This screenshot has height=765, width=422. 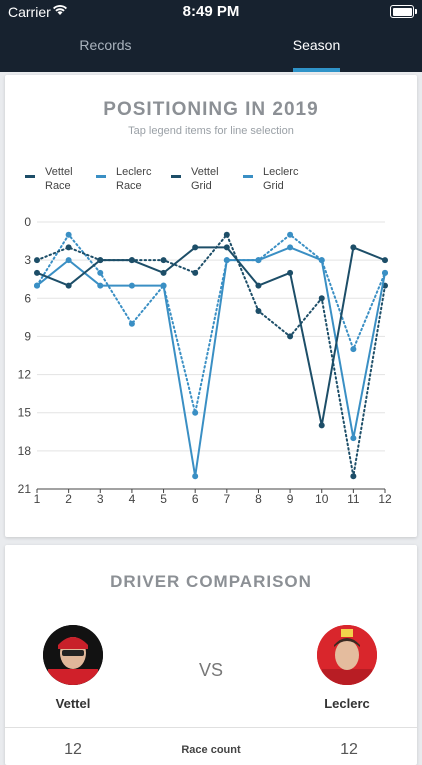 I want to click on x-tick-label: 1, so click(x=37, y=499).